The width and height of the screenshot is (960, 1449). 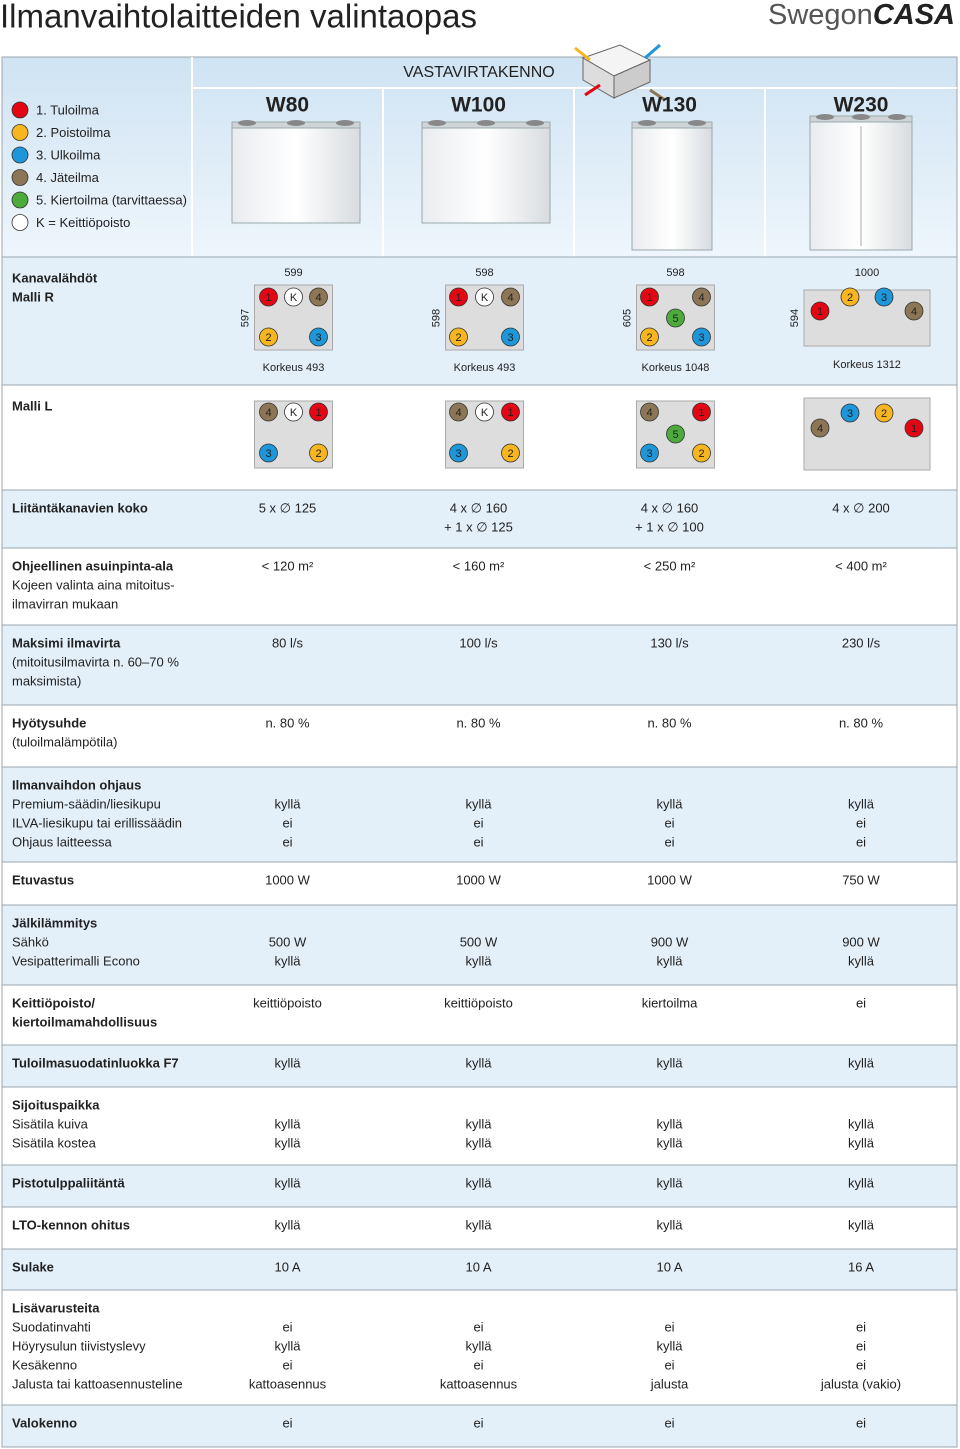 I want to click on cell-value: < 250 m², so click(x=670, y=565).